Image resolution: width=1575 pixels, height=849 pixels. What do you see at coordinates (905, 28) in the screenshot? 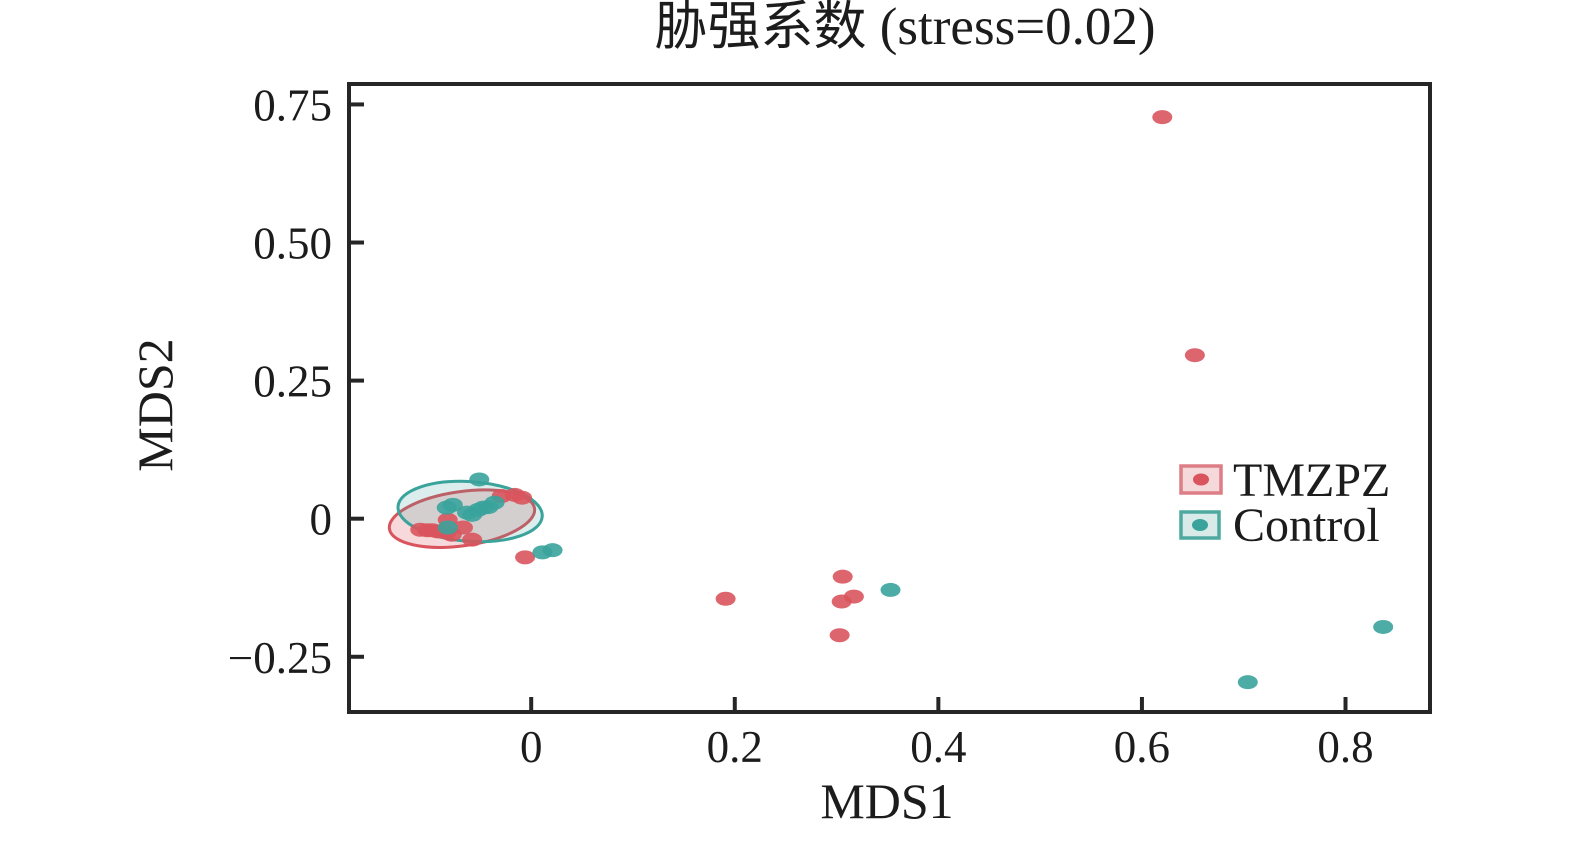
I see `chart-title: 胁强系数 (stress=0.02)` at bounding box center [905, 28].